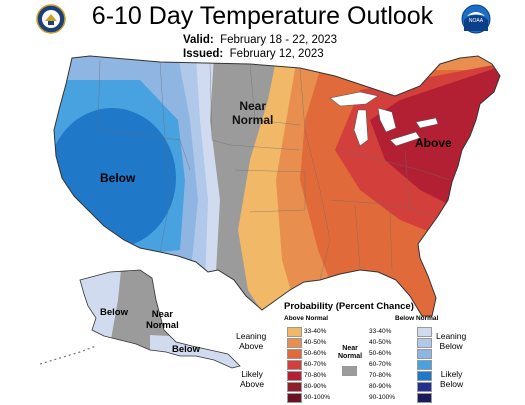 The image size is (525, 405). What do you see at coordinates (380, 364) in the screenshot?
I see `legend-below-range: 60-70%` at bounding box center [380, 364].